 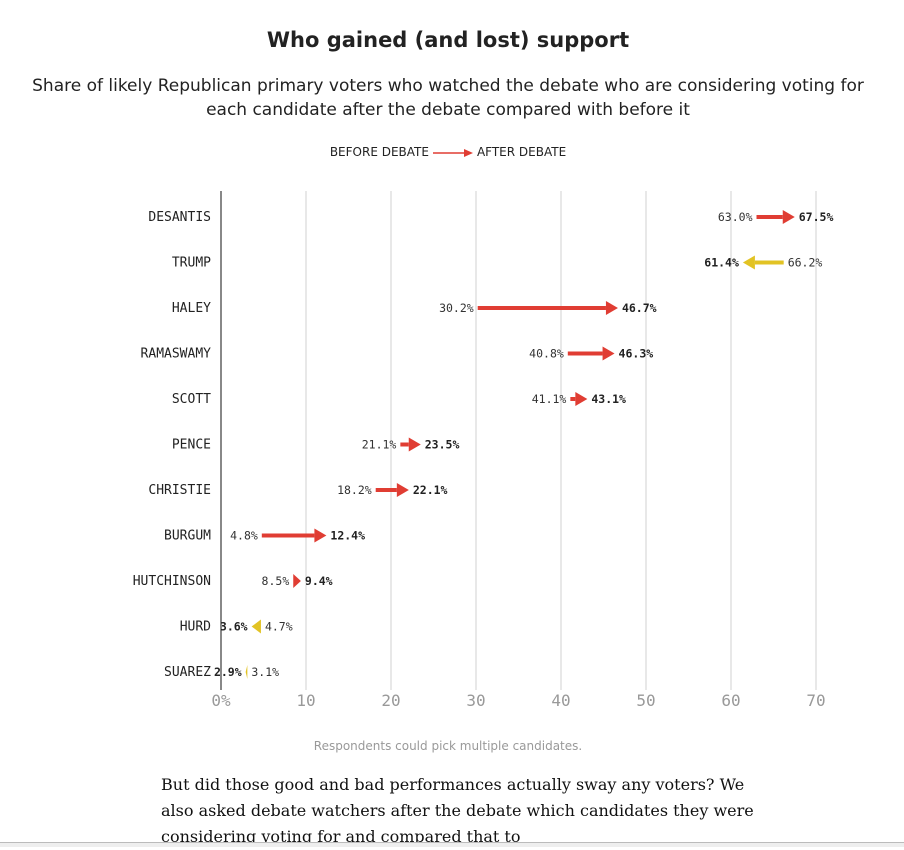 I want to click on after-value-label: 43.1%, so click(x=608, y=399).